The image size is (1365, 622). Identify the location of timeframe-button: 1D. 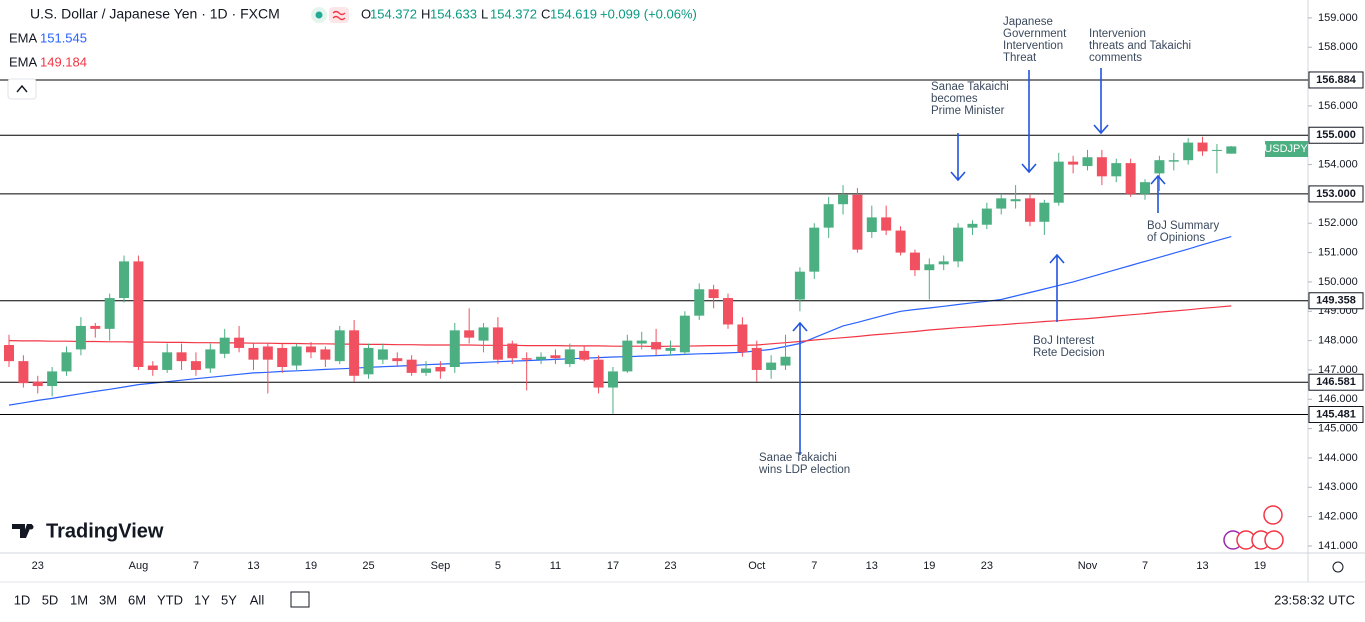
(22, 599).